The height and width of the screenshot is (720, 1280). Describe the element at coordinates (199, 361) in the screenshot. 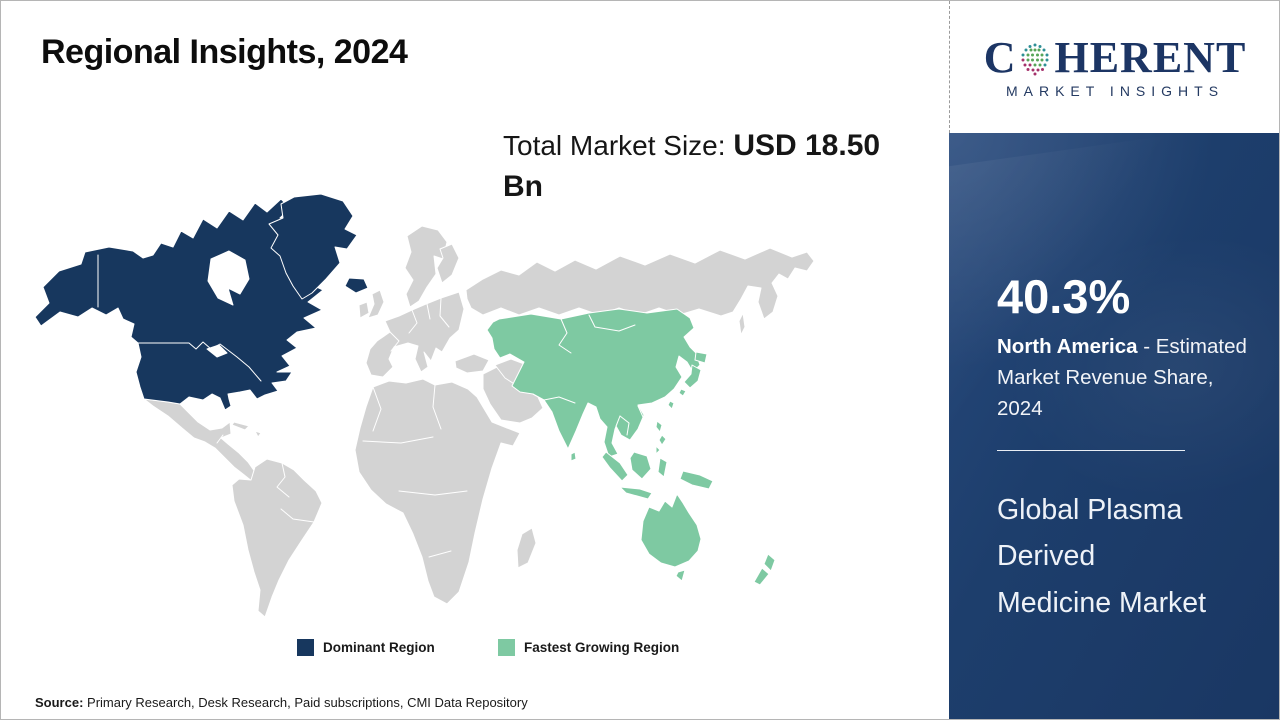

I see `map-border-us-canada` at that location.